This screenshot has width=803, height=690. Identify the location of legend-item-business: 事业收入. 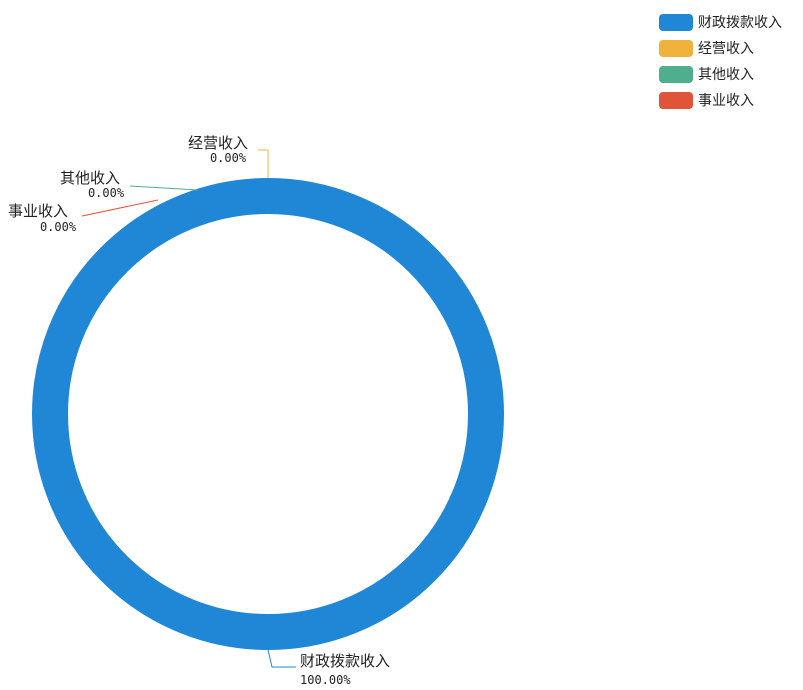
(729, 100).